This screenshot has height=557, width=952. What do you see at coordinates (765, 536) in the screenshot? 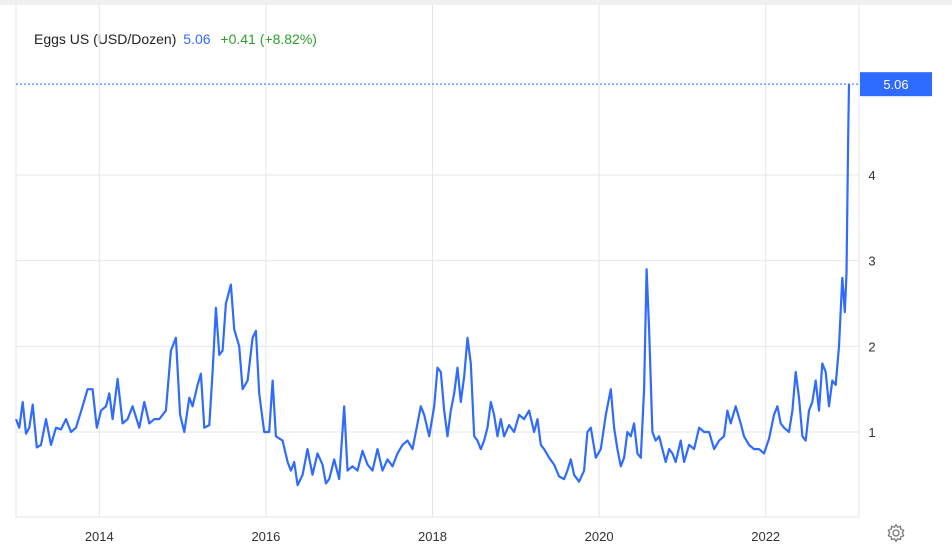
I see `x-tick-label: 2022` at bounding box center [765, 536].